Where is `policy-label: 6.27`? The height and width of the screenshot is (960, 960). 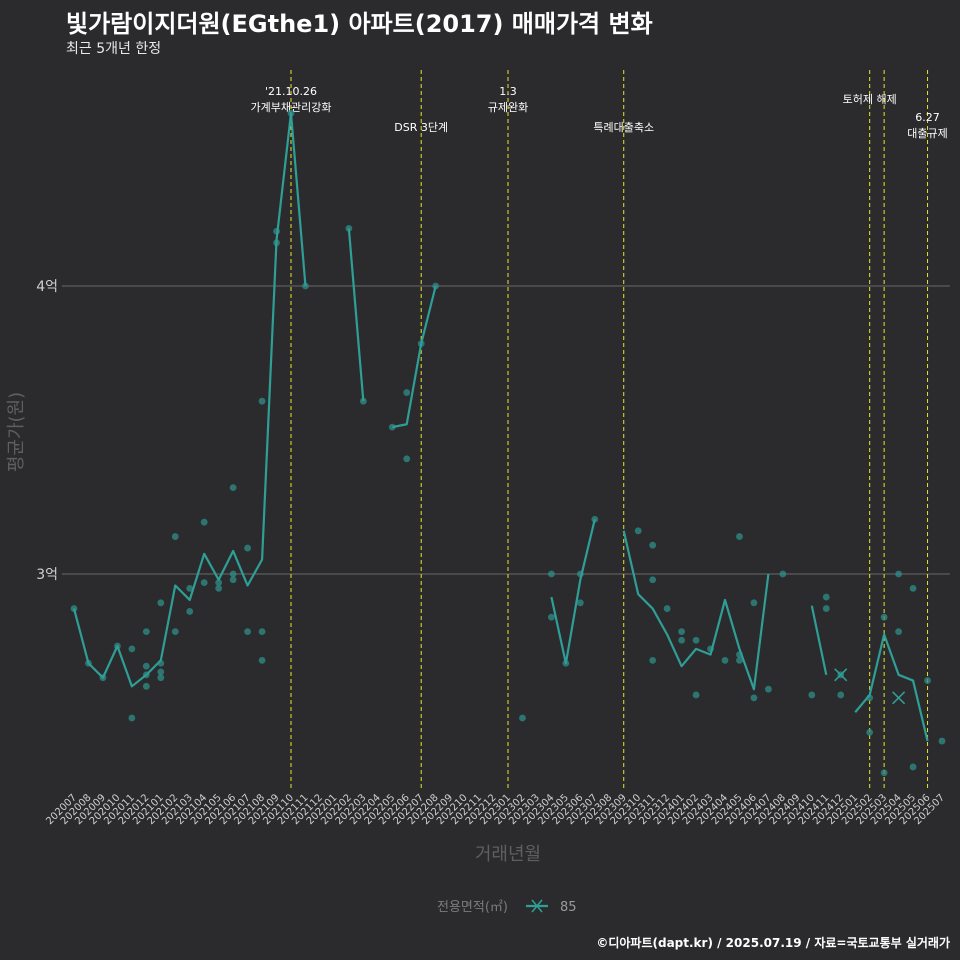
policy-label: 6.27 is located at coordinates (927, 117).